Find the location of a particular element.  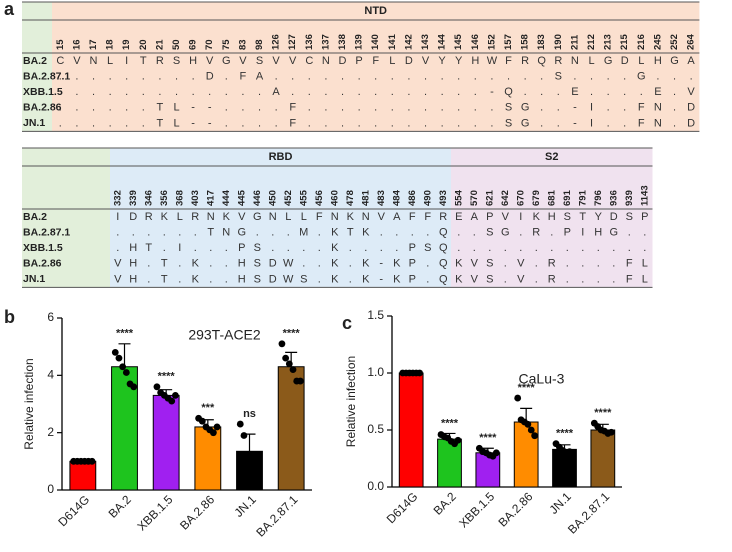

variant-name: BA.2.86 is located at coordinates (42, 264).